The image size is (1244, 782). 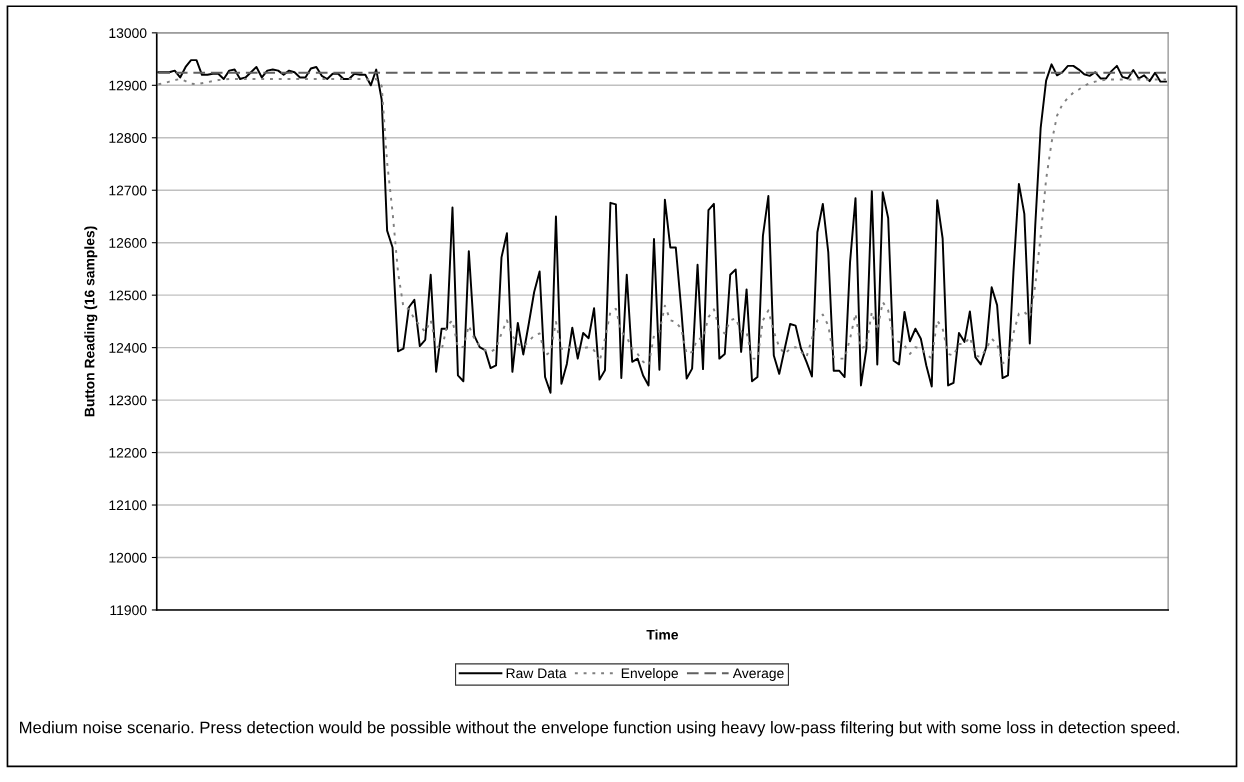 I want to click on x-axis-title: Time, so click(x=662, y=634).